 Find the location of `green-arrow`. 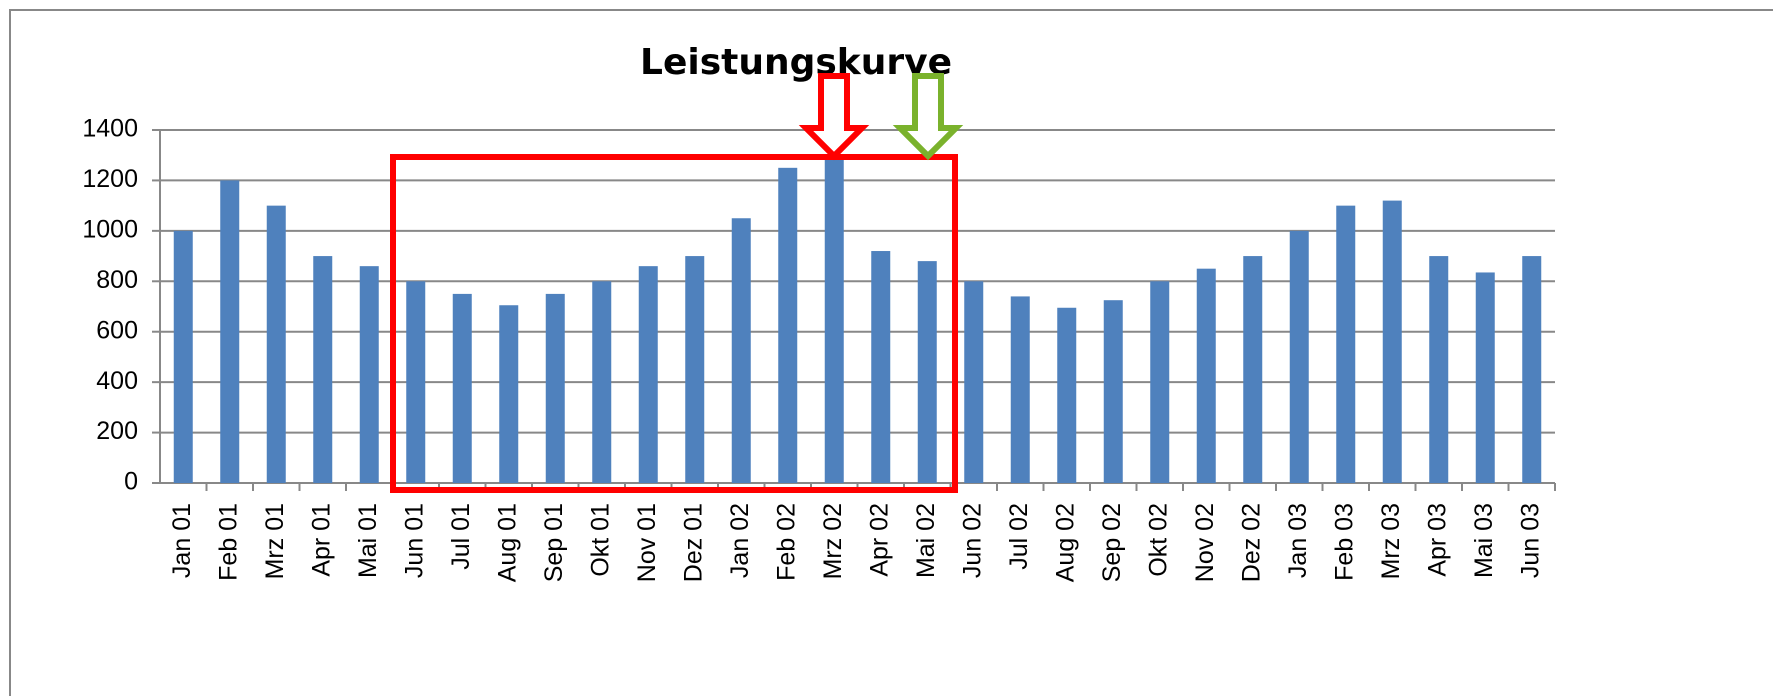

green-arrow is located at coordinates (928, 117).